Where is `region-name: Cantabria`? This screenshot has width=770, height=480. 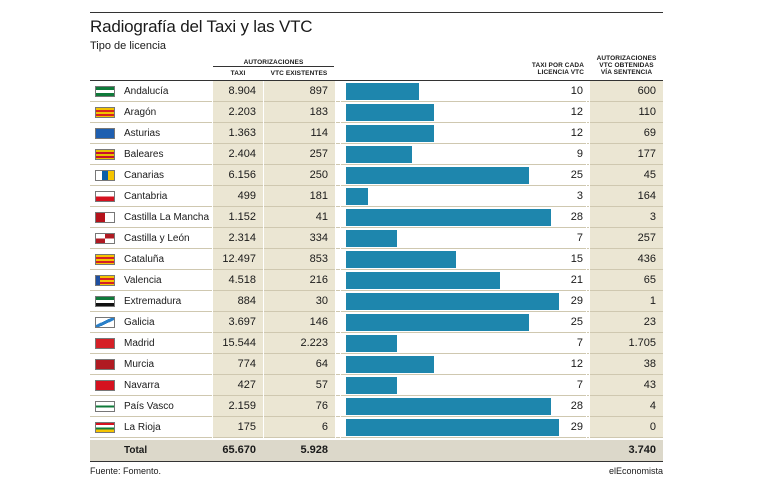 region-name: Cantabria is located at coordinates (146, 196).